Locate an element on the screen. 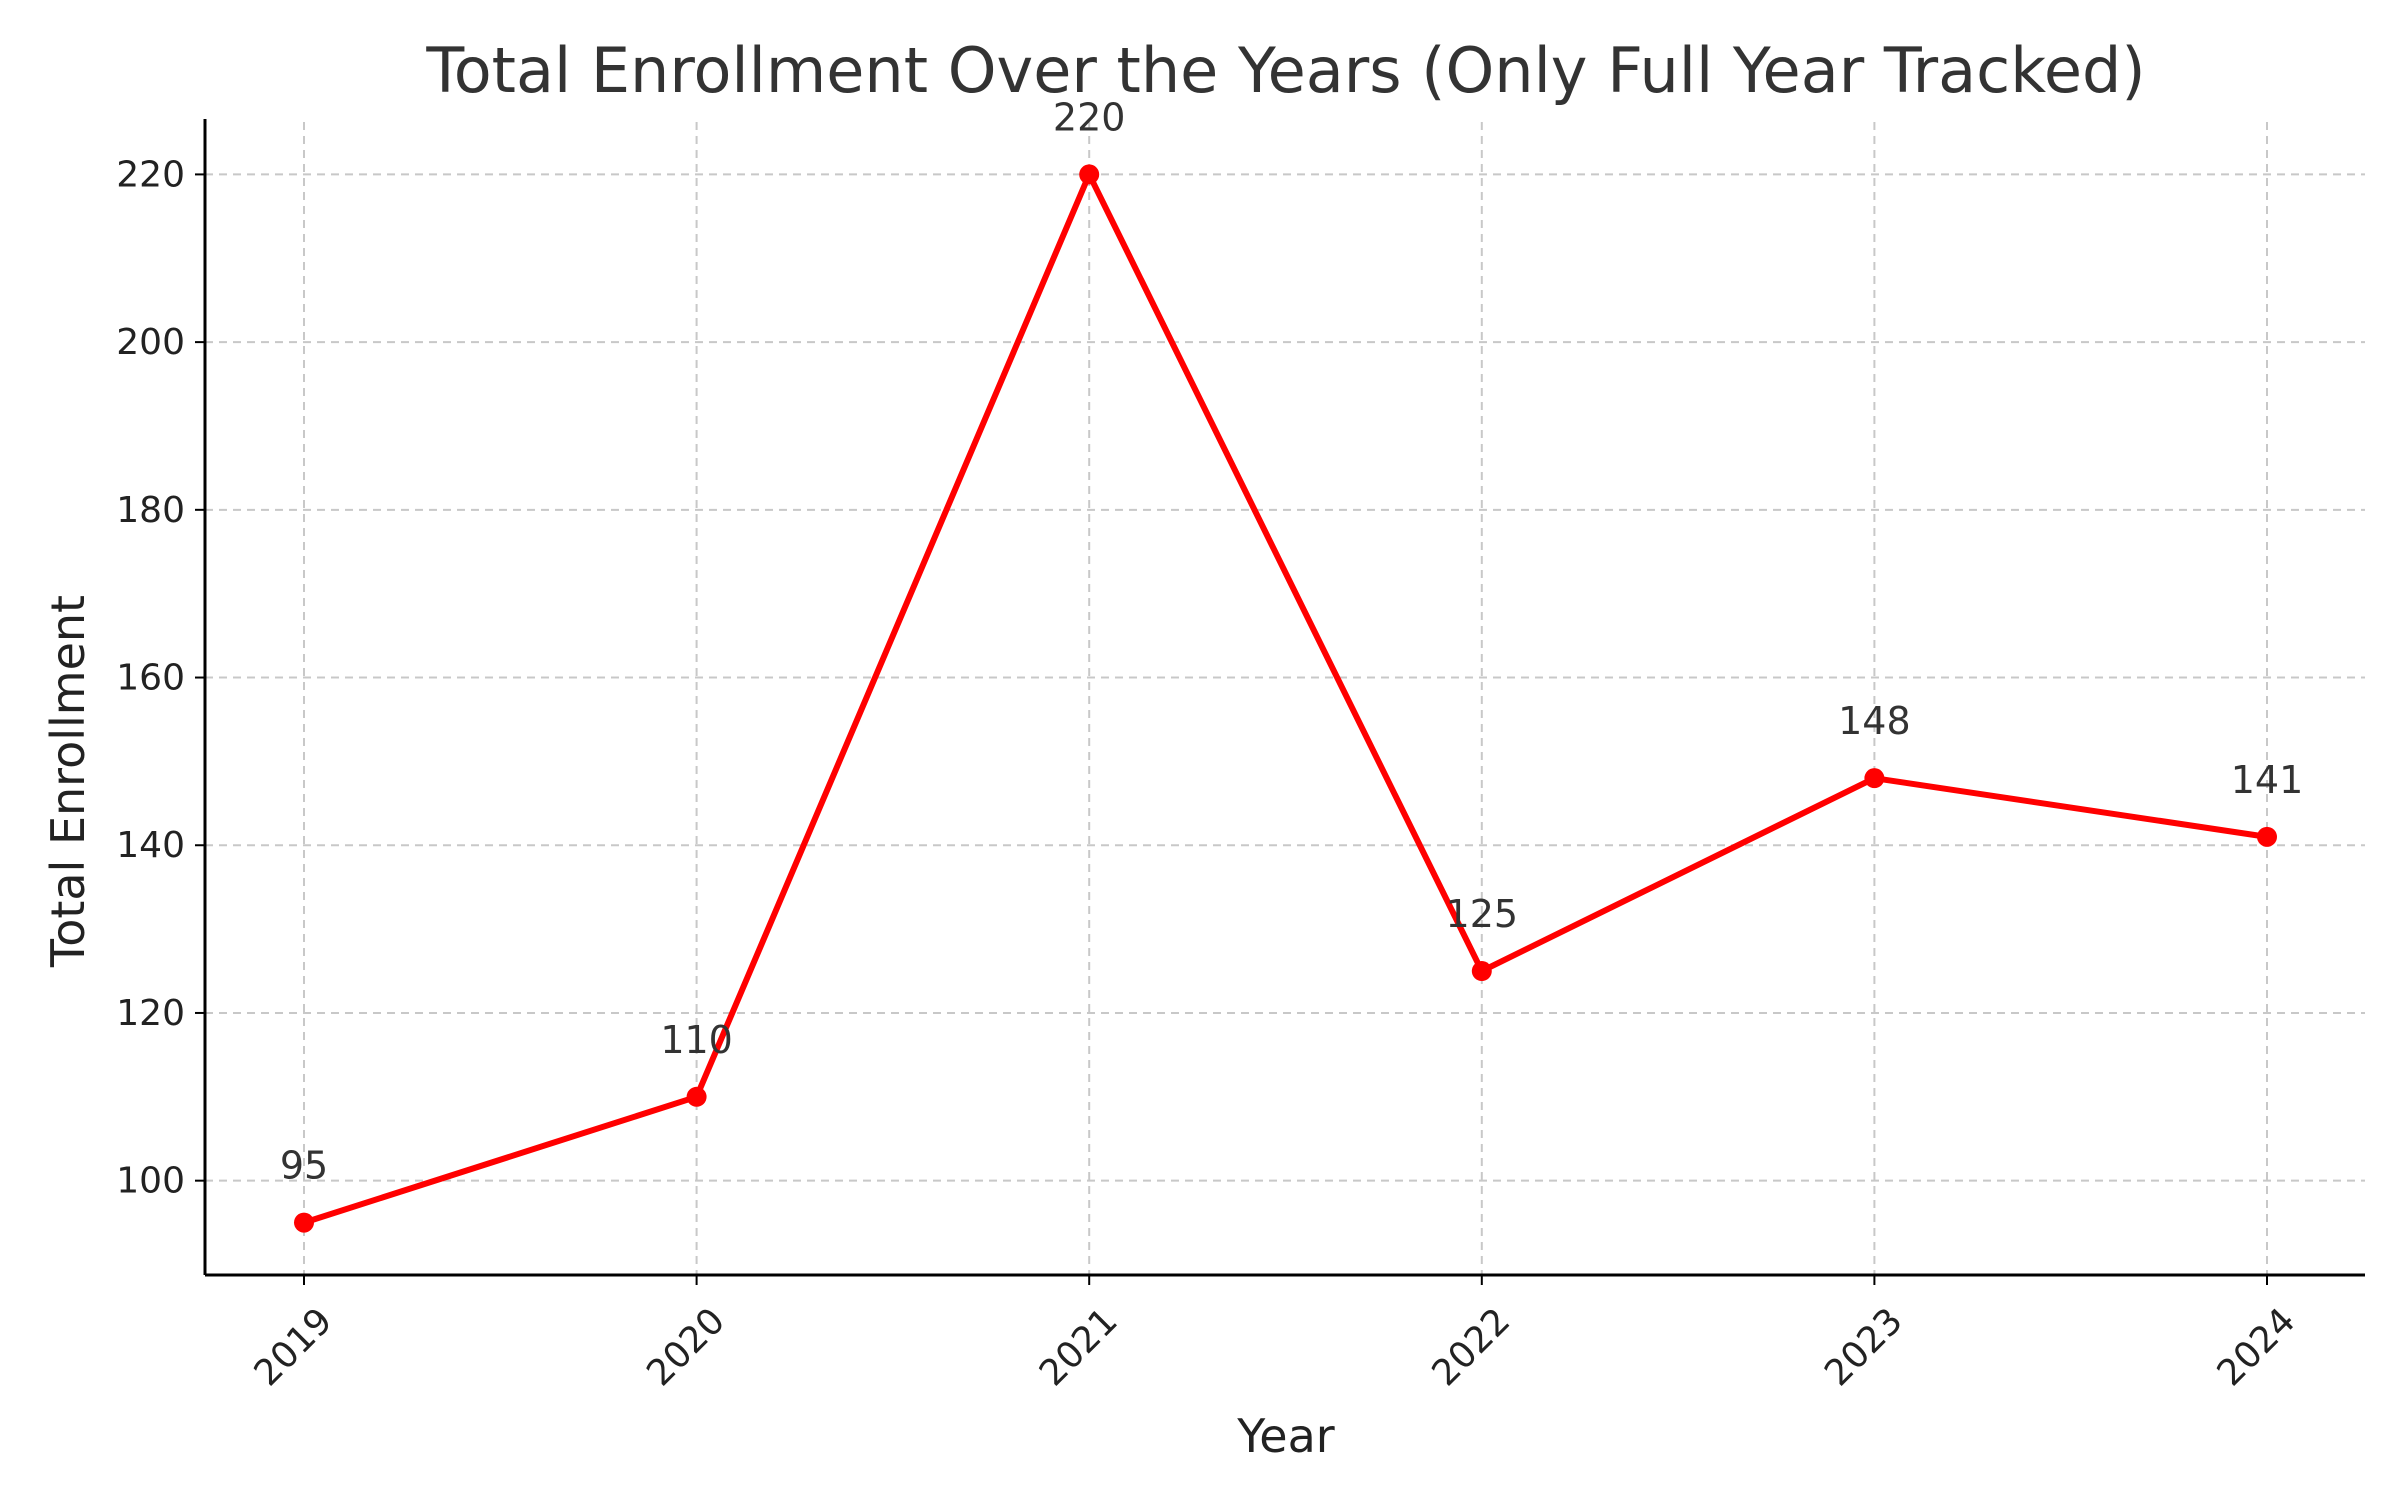 The image size is (2400, 1504). x-tick-label: 2023 is located at coordinates (1864, 1347).